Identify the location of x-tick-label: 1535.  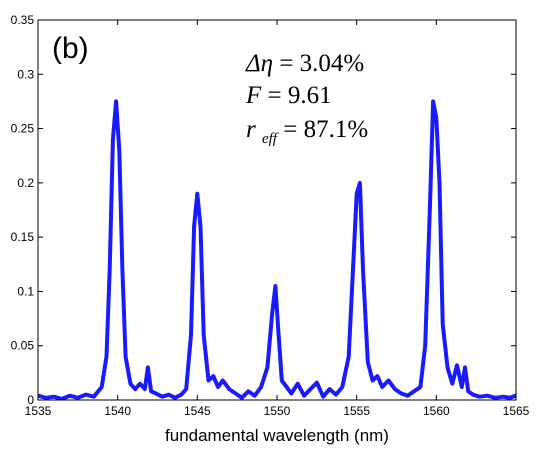
(38, 411).